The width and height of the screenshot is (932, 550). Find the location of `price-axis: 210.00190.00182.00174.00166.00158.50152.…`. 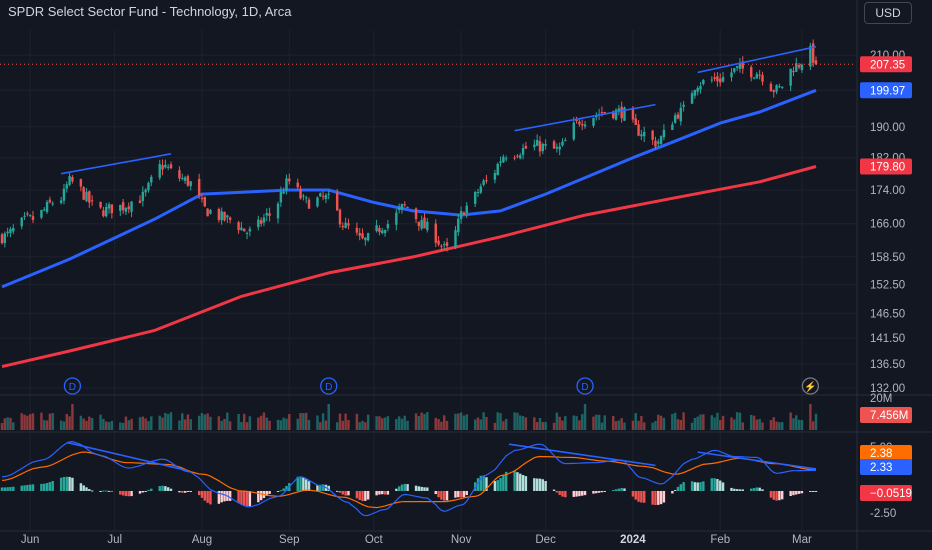

price-axis: 210.00190.00182.00174.00166.00158.50152.… is located at coordinates (886, 285).